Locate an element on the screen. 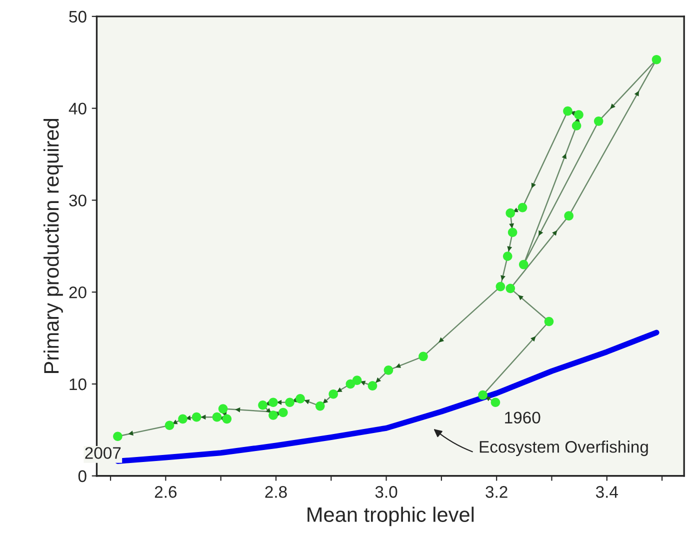 The width and height of the screenshot is (691, 547). annotation: 2007 is located at coordinates (103, 453).